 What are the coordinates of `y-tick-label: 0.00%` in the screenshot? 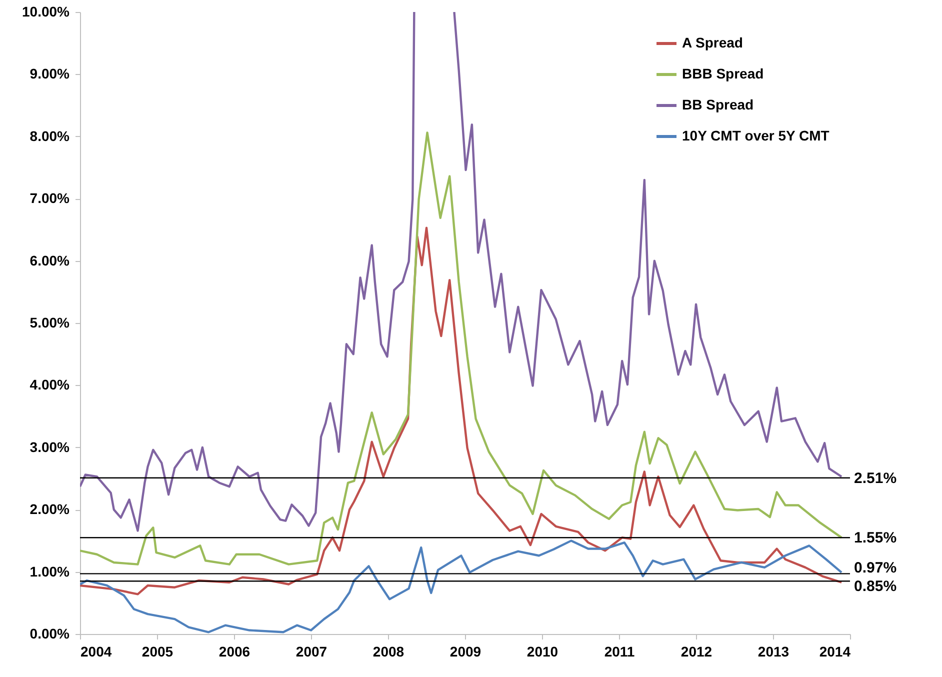 It's located at (50, 634).